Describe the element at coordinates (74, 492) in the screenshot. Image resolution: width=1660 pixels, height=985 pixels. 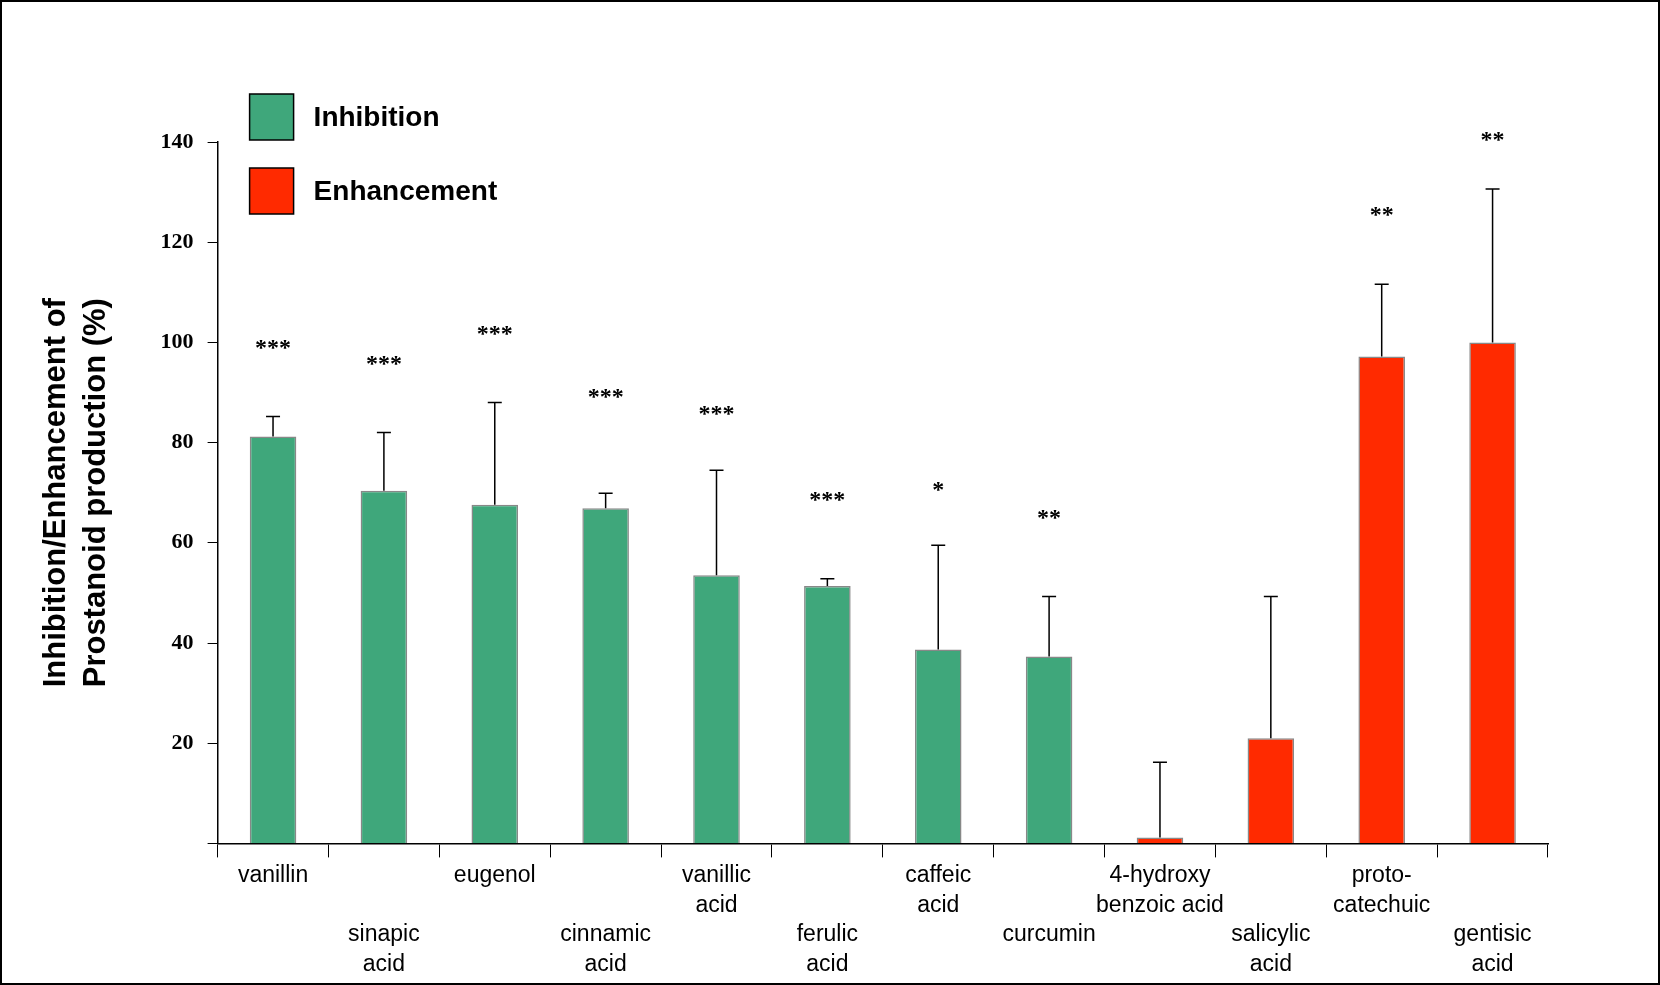
I see `y-axis-title: Inhibition/Enhancement of Prostanoid production (%)` at that location.